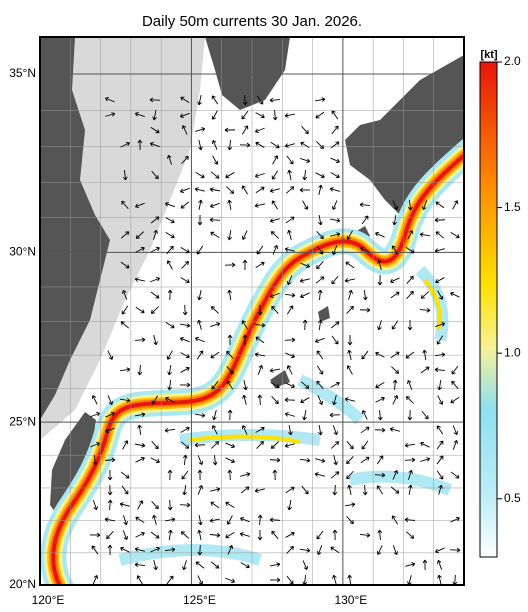  I want to click on map-title: Daily 50m currents 30 Jan. 2026., so click(252, 21).